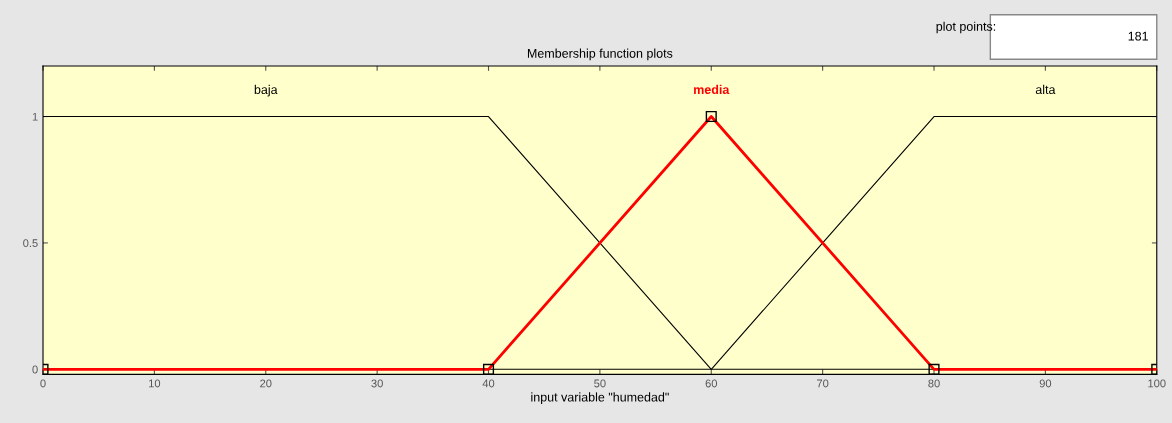  I want to click on y-tick-label: 0, so click(35, 369).